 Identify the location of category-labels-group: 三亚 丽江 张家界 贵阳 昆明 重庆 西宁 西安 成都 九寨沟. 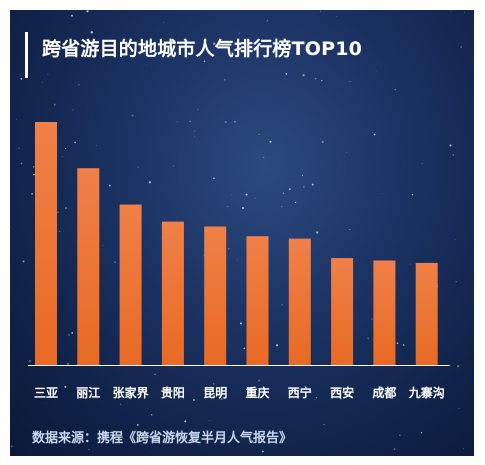
(239, 392).